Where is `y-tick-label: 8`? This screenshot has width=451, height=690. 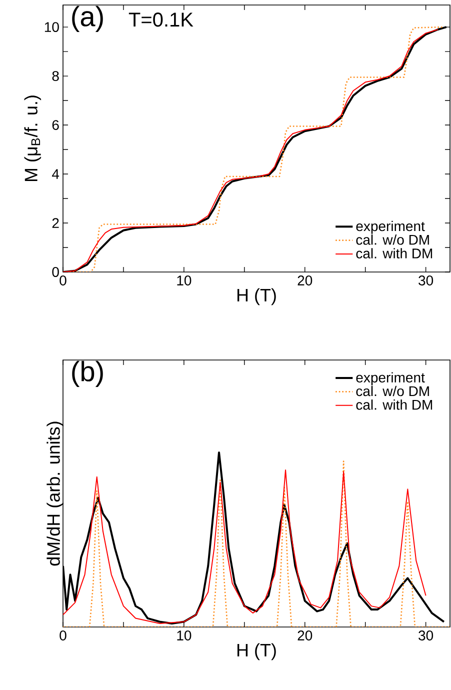 y-tick-label: 8 is located at coordinates (55, 76).